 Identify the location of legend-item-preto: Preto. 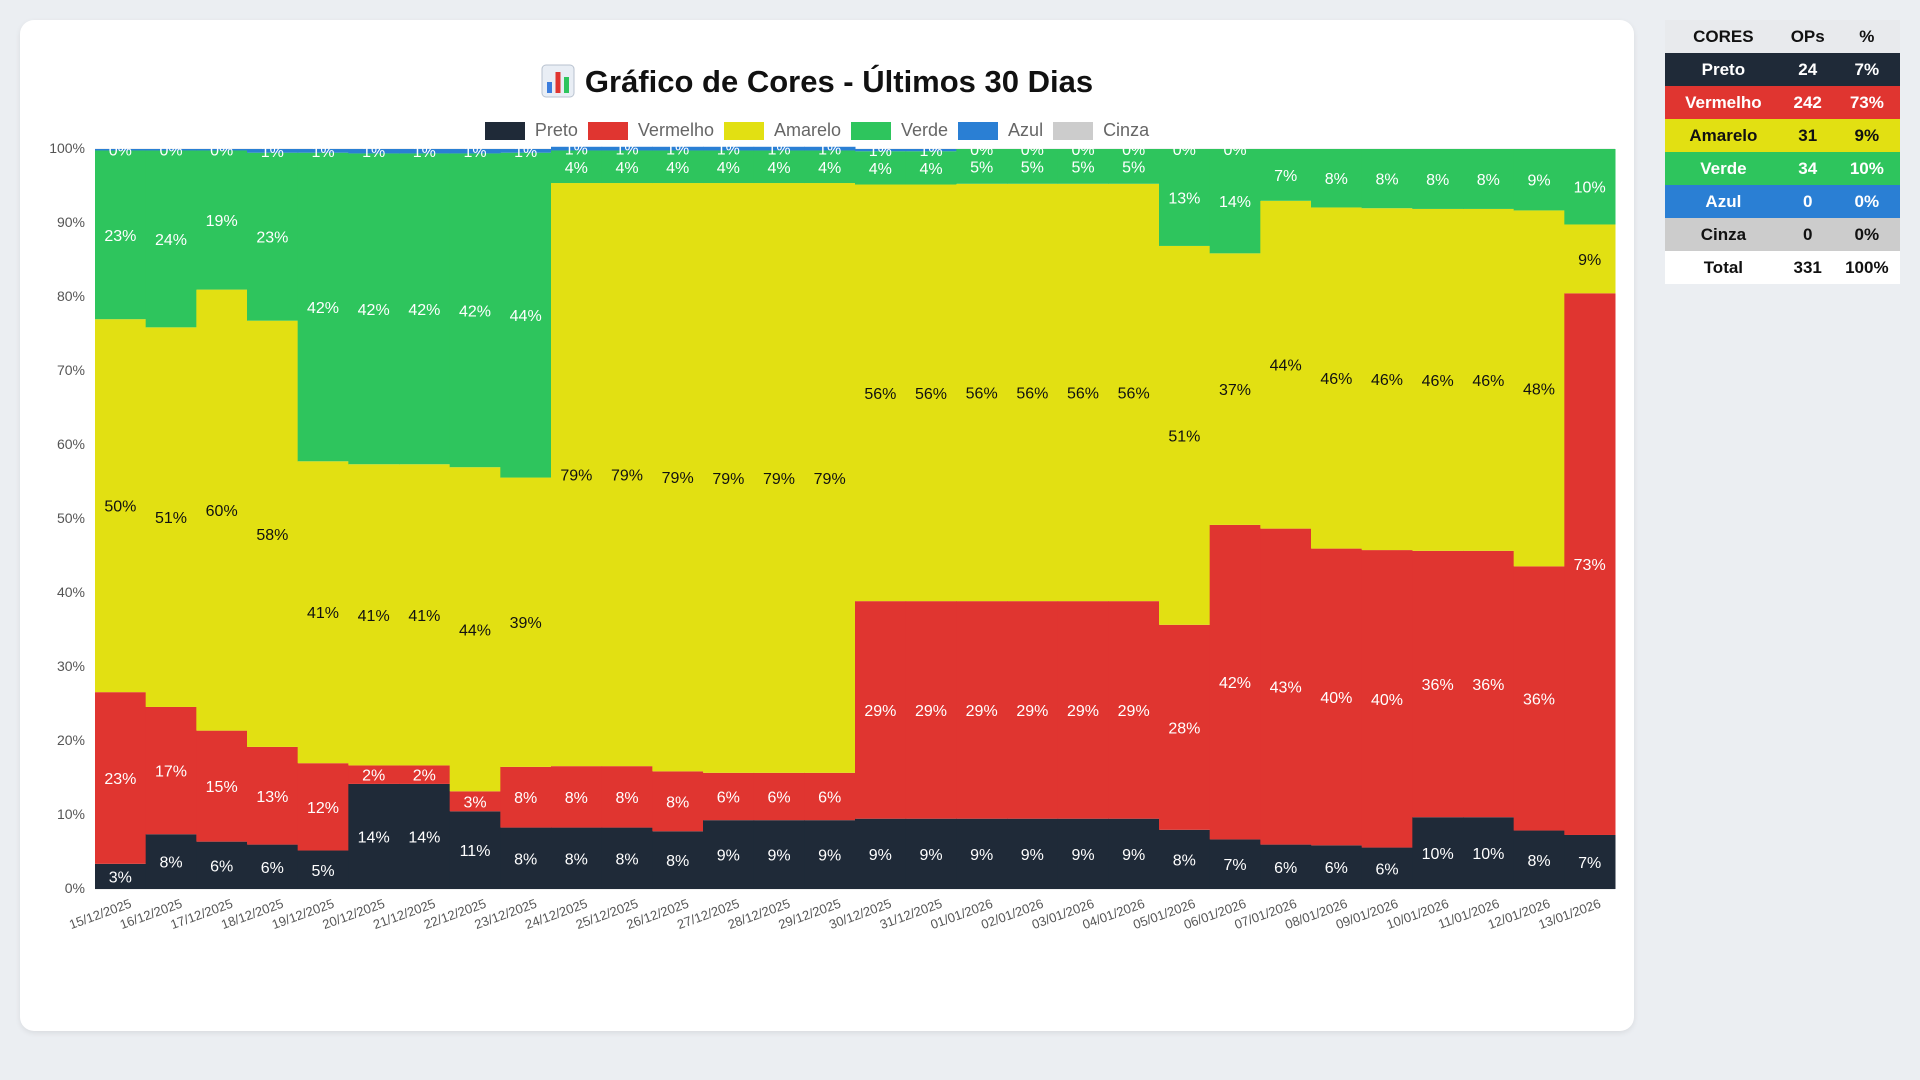
(531, 130).